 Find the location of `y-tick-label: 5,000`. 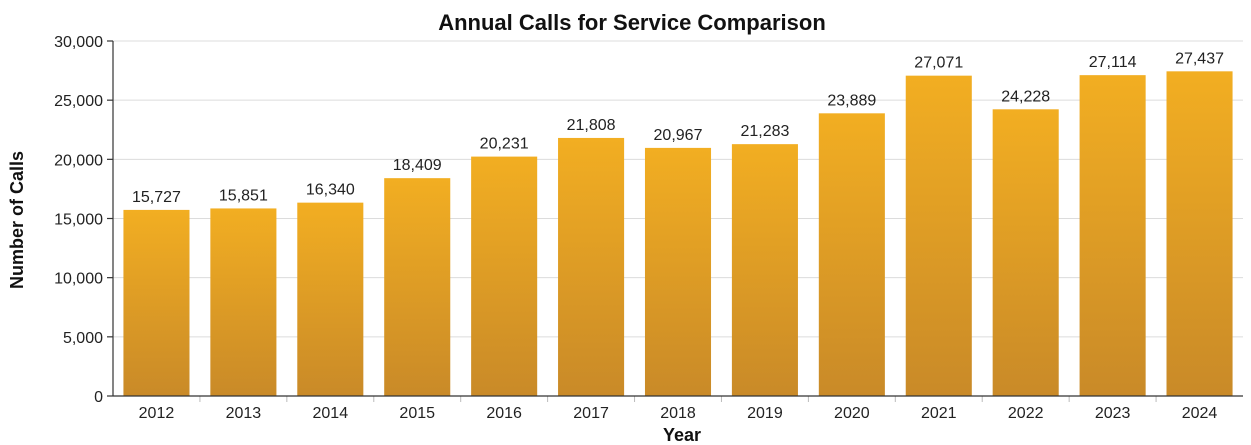

y-tick-label: 5,000 is located at coordinates (83, 338).